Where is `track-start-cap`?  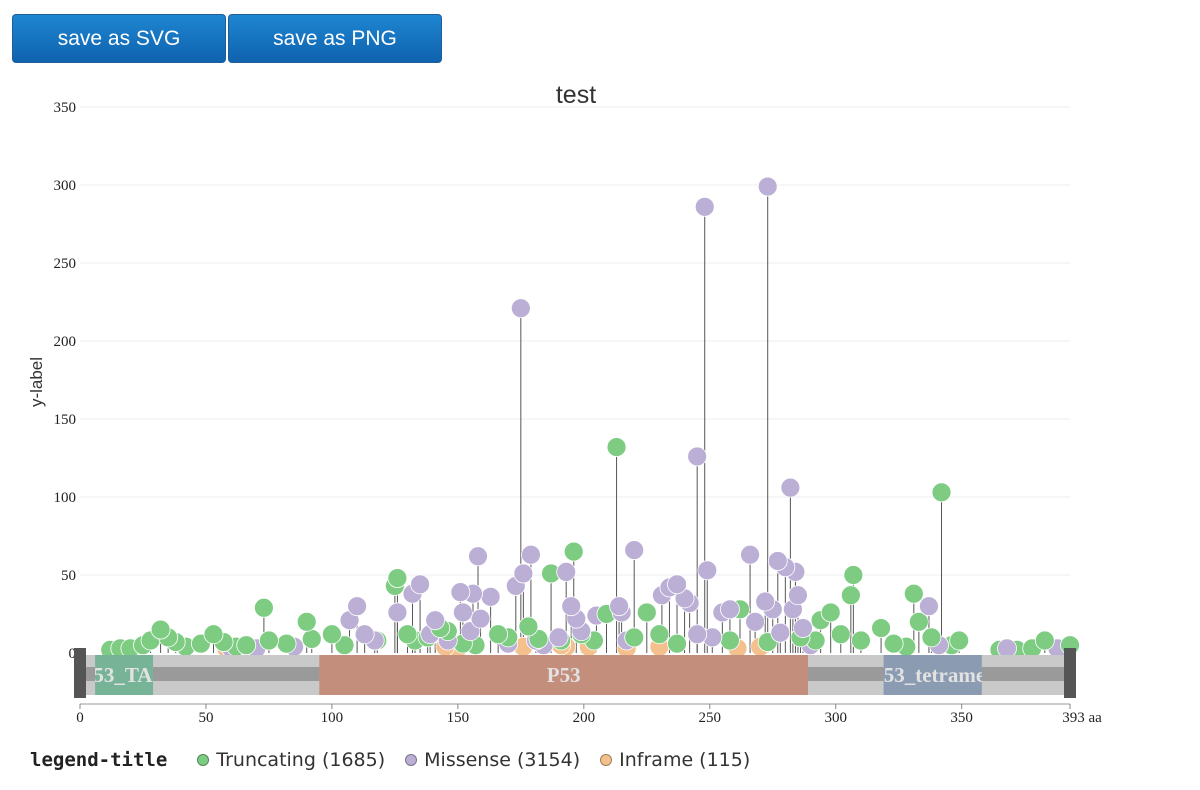 track-start-cap is located at coordinates (80, 673).